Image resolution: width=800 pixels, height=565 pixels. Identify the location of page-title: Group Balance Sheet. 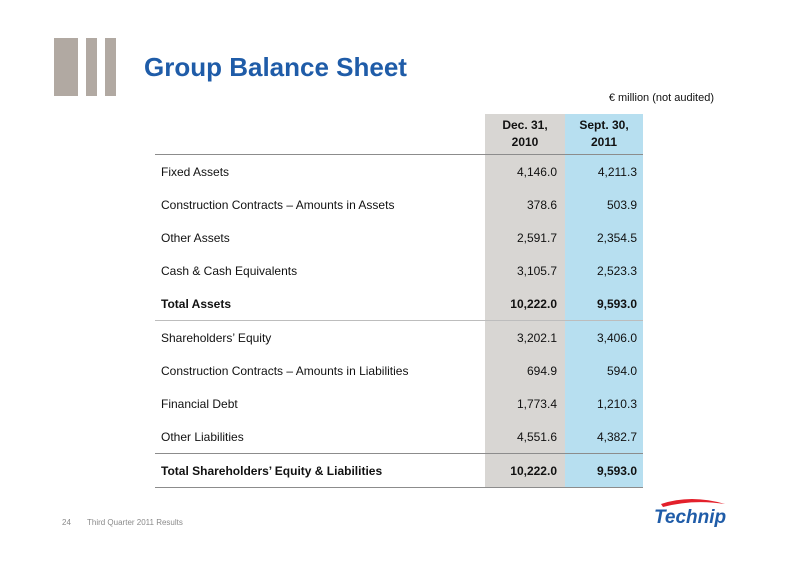
(275, 67).